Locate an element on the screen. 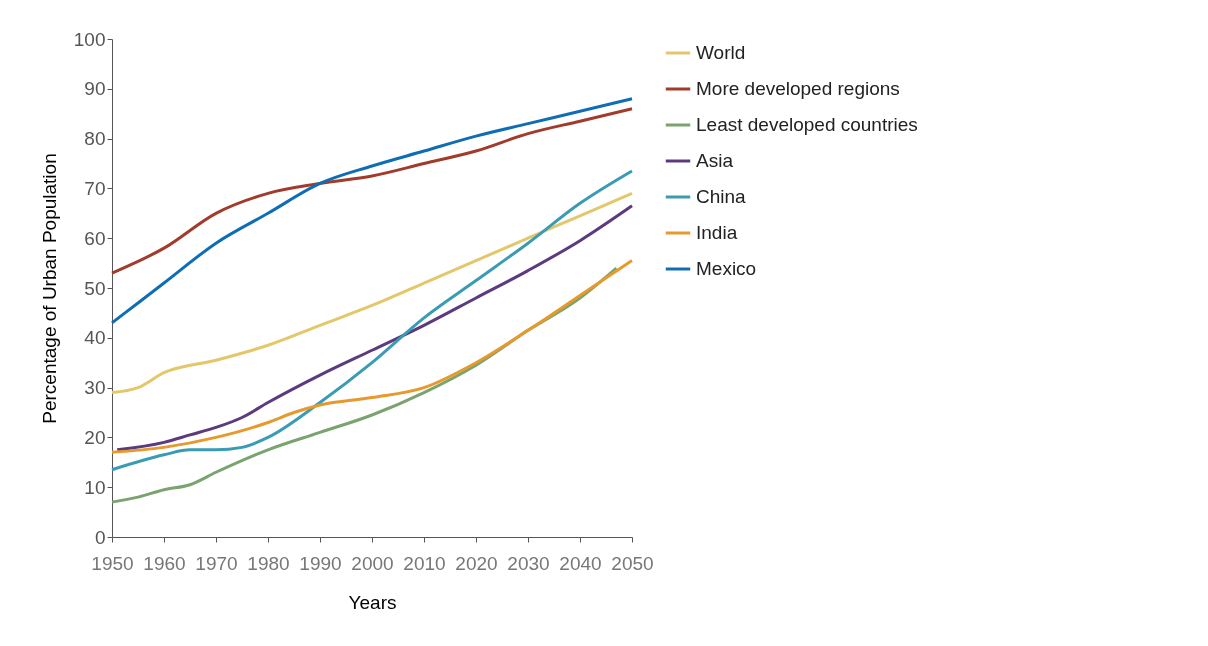 The height and width of the screenshot is (646, 1208). x-tick-label: 1990 is located at coordinates (320, 563).